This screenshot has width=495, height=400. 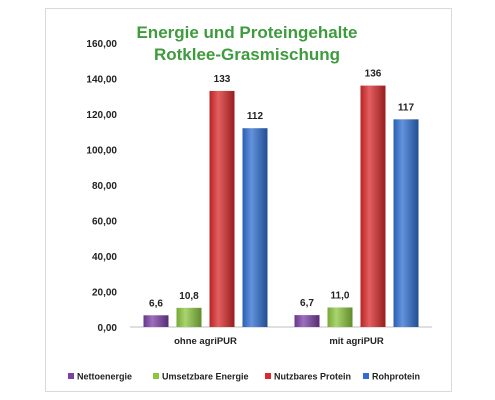 I want to click on data-label: 10,8, so click(x=189, y=296).